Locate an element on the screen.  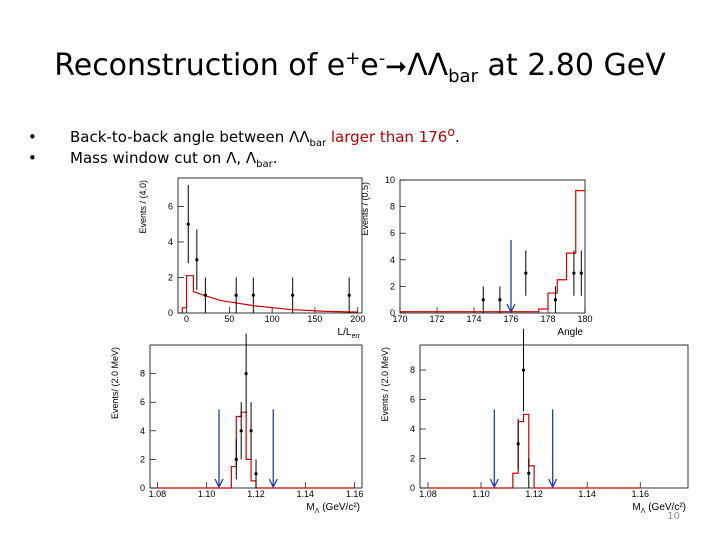
title-text: at 2.80 GeV is located at coordinates (571, 65).